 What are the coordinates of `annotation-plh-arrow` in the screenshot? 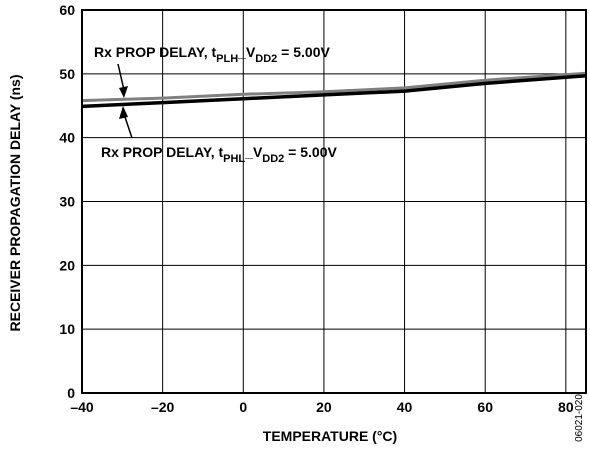 It's located at (121, 77).